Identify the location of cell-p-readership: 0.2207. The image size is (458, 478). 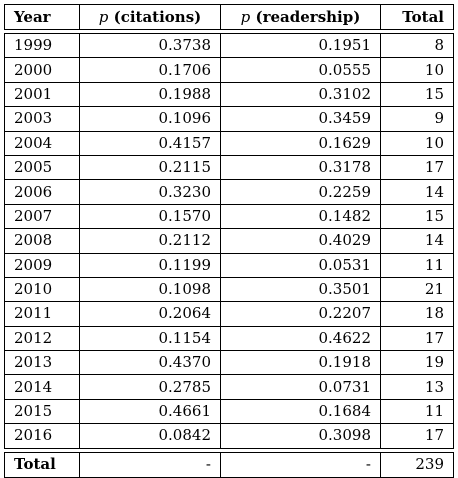
(300, 314).